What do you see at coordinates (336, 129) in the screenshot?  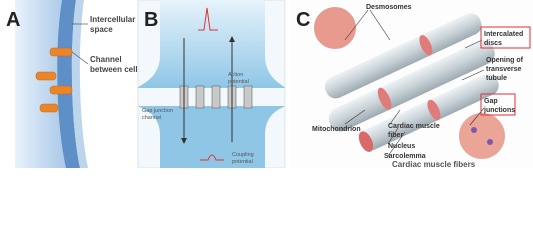 I see `label: Mitochondrion` at bounding box center [336, 129].